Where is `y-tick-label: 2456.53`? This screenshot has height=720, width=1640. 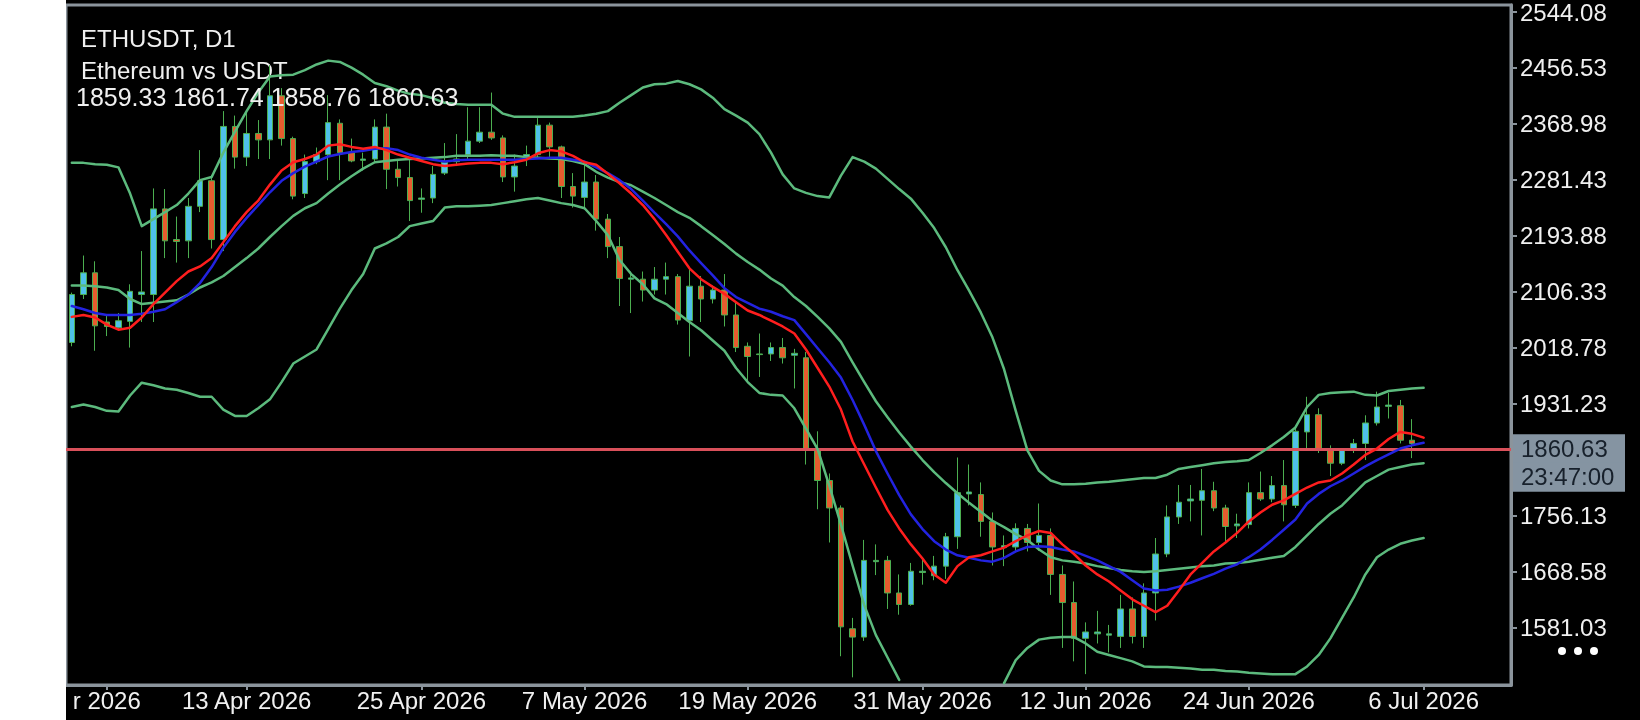 y-tick-label: 2456.53 is located at coordinates (1563, 68).